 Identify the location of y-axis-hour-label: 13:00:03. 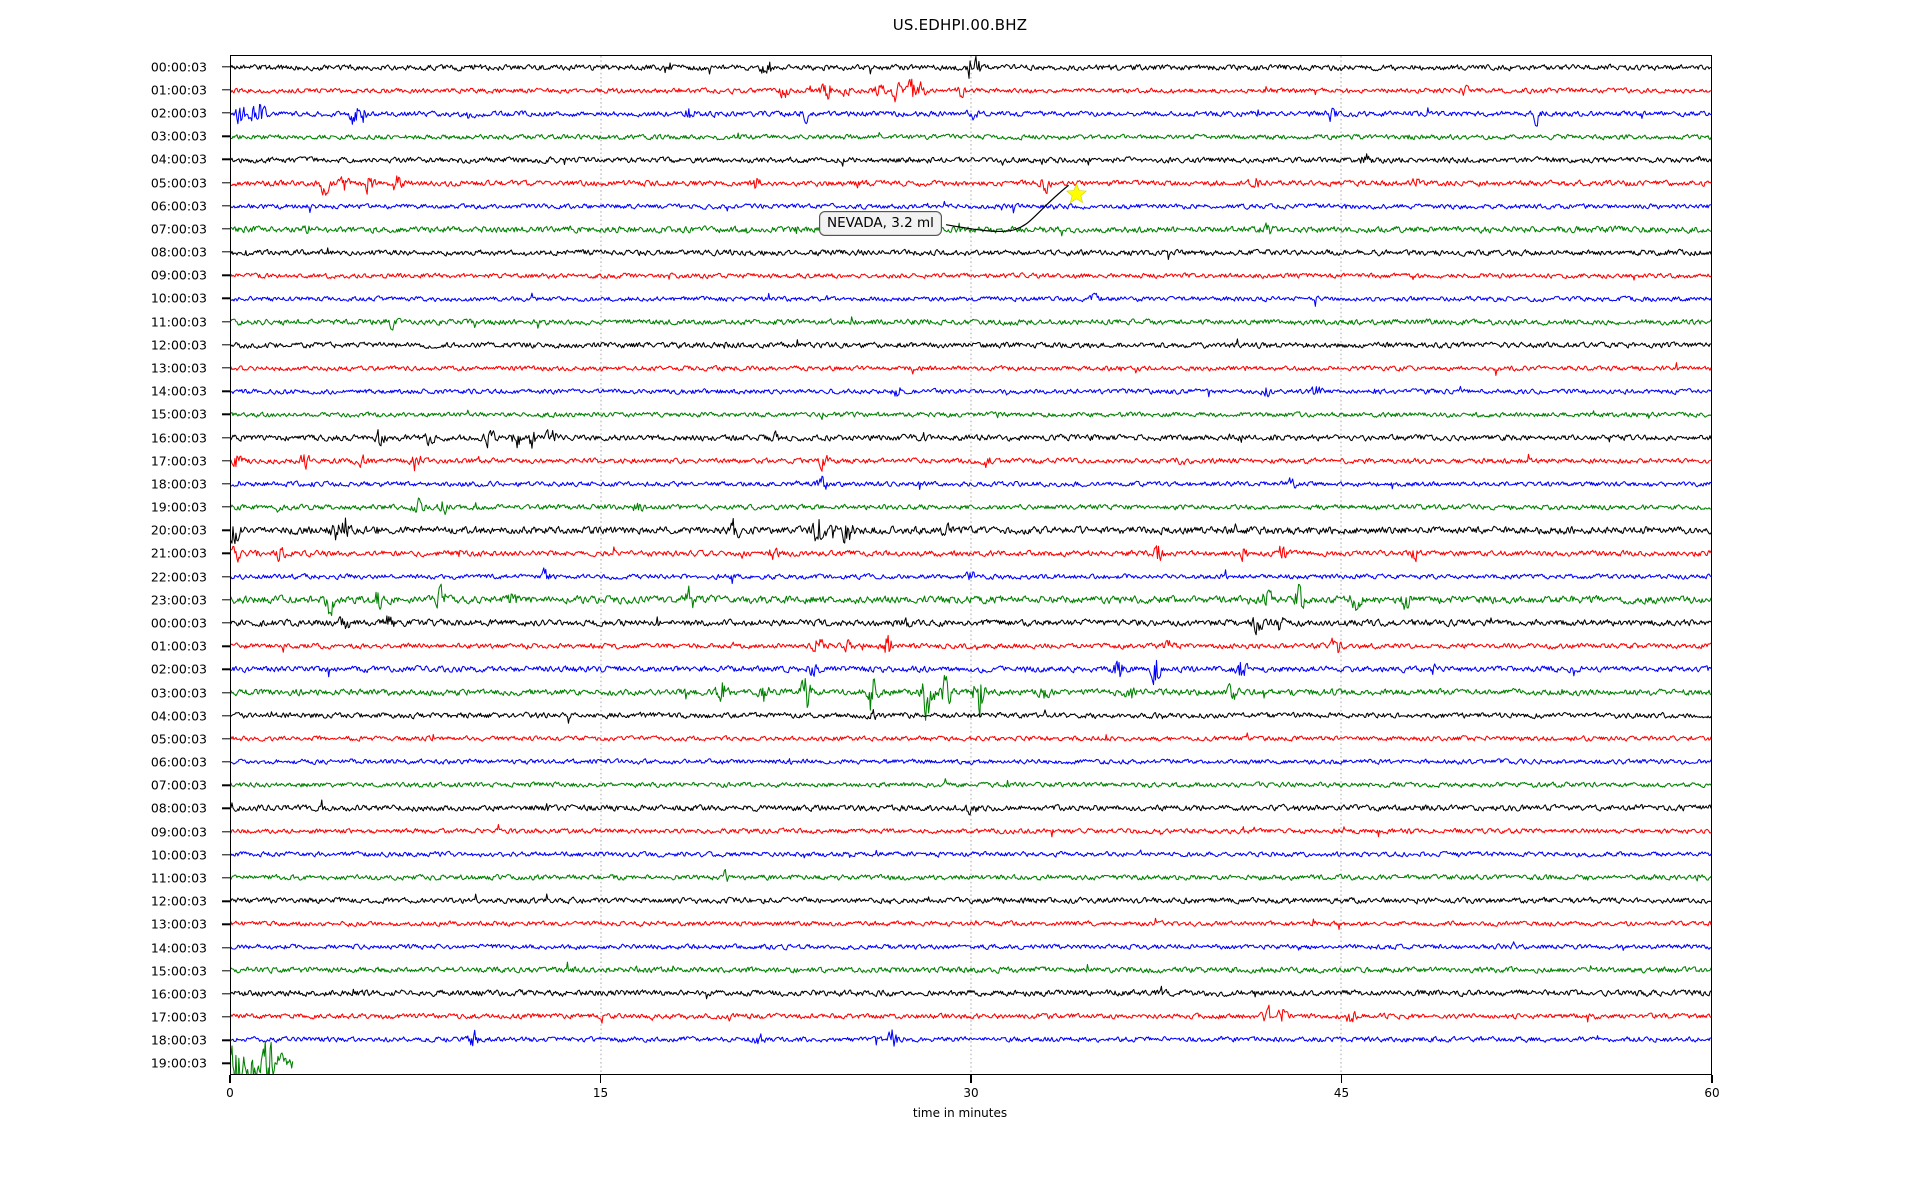
(178, 368).